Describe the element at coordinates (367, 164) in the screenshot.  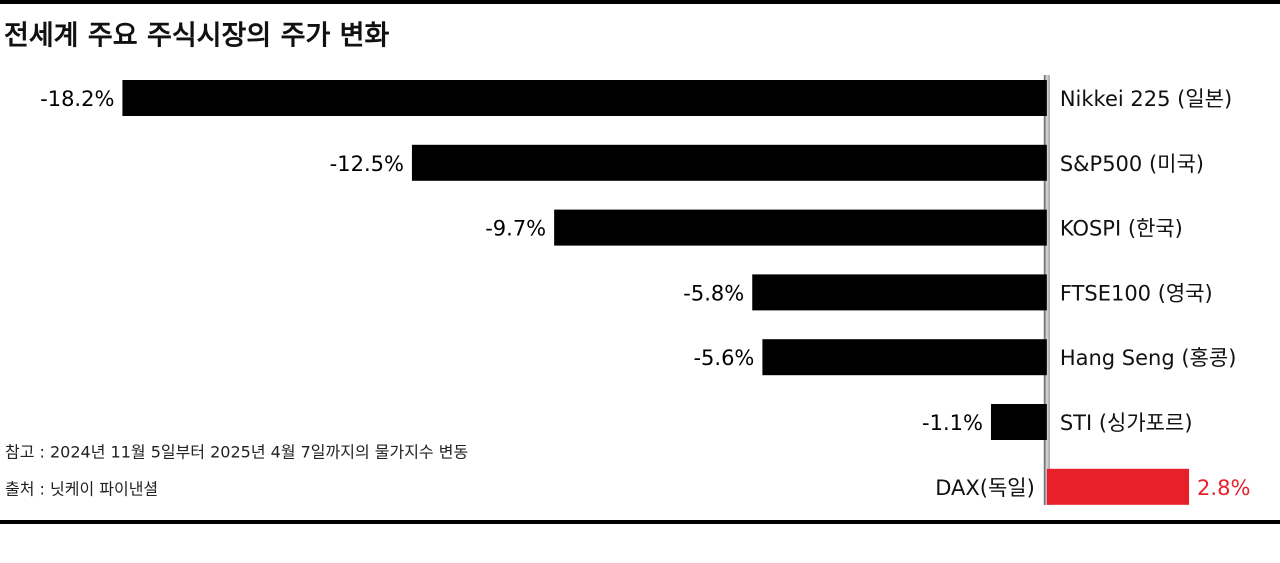
I see `value-label: -12.5%` at that location.